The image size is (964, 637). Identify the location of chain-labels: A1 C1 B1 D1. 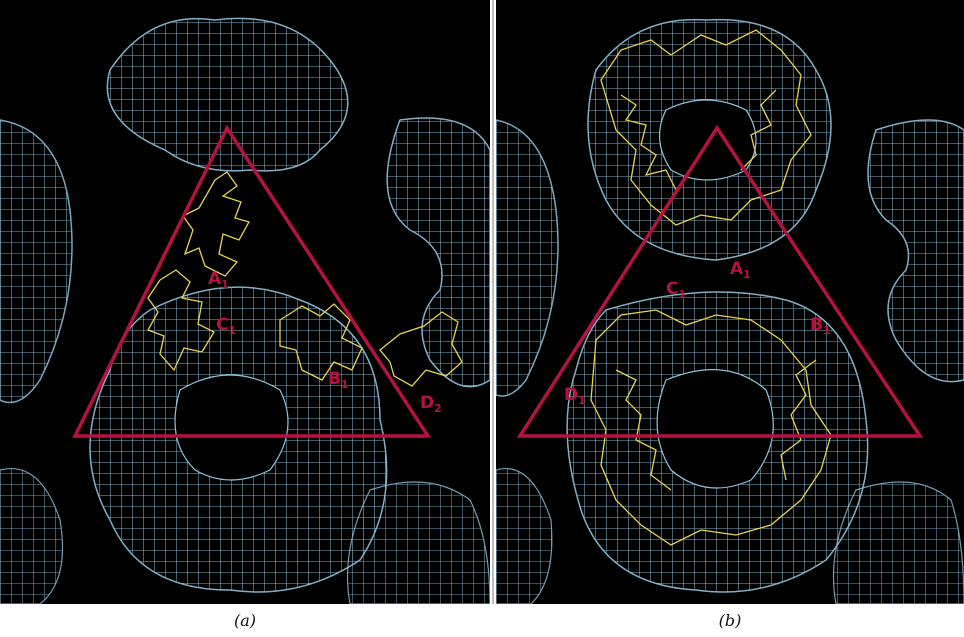
(697, 333).